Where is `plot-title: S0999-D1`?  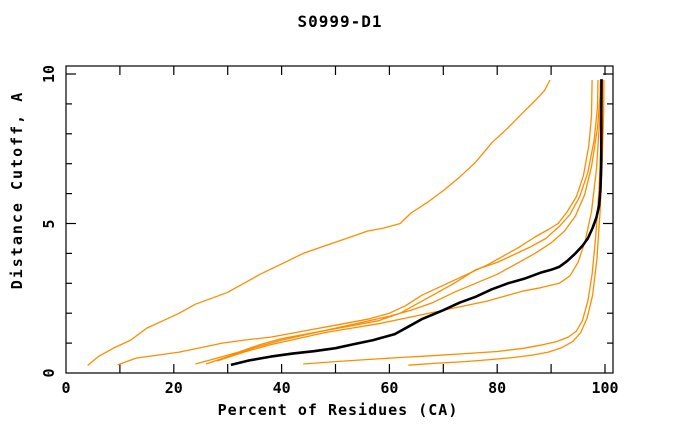
plot-title: S0999-D1 is located at coordinates (340, 21).